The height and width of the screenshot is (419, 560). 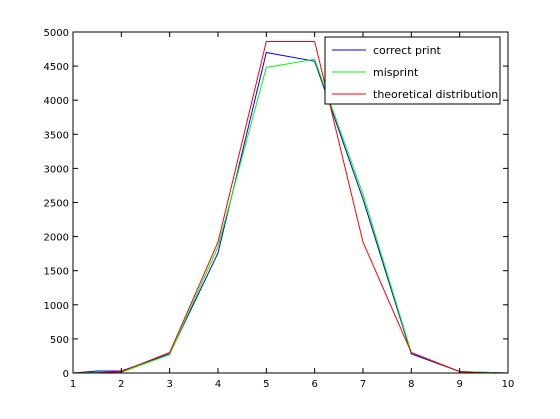 What do you see at coordinates (508, 384) in the screenshot?
I see `x-tick-label: 10` at bounding box center [508, 384].